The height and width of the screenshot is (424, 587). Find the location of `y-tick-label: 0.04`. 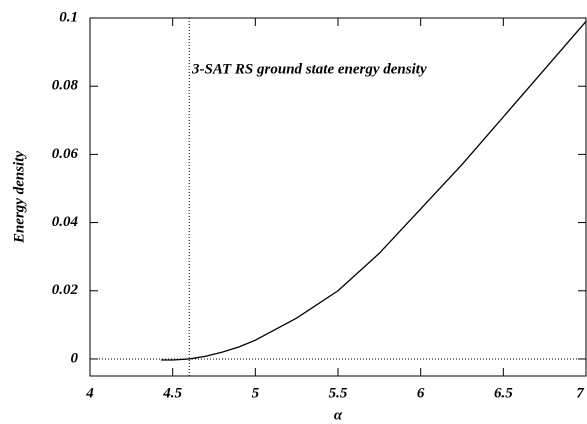

y-tick-label: 0.04 is located at coordinates (65, 222).